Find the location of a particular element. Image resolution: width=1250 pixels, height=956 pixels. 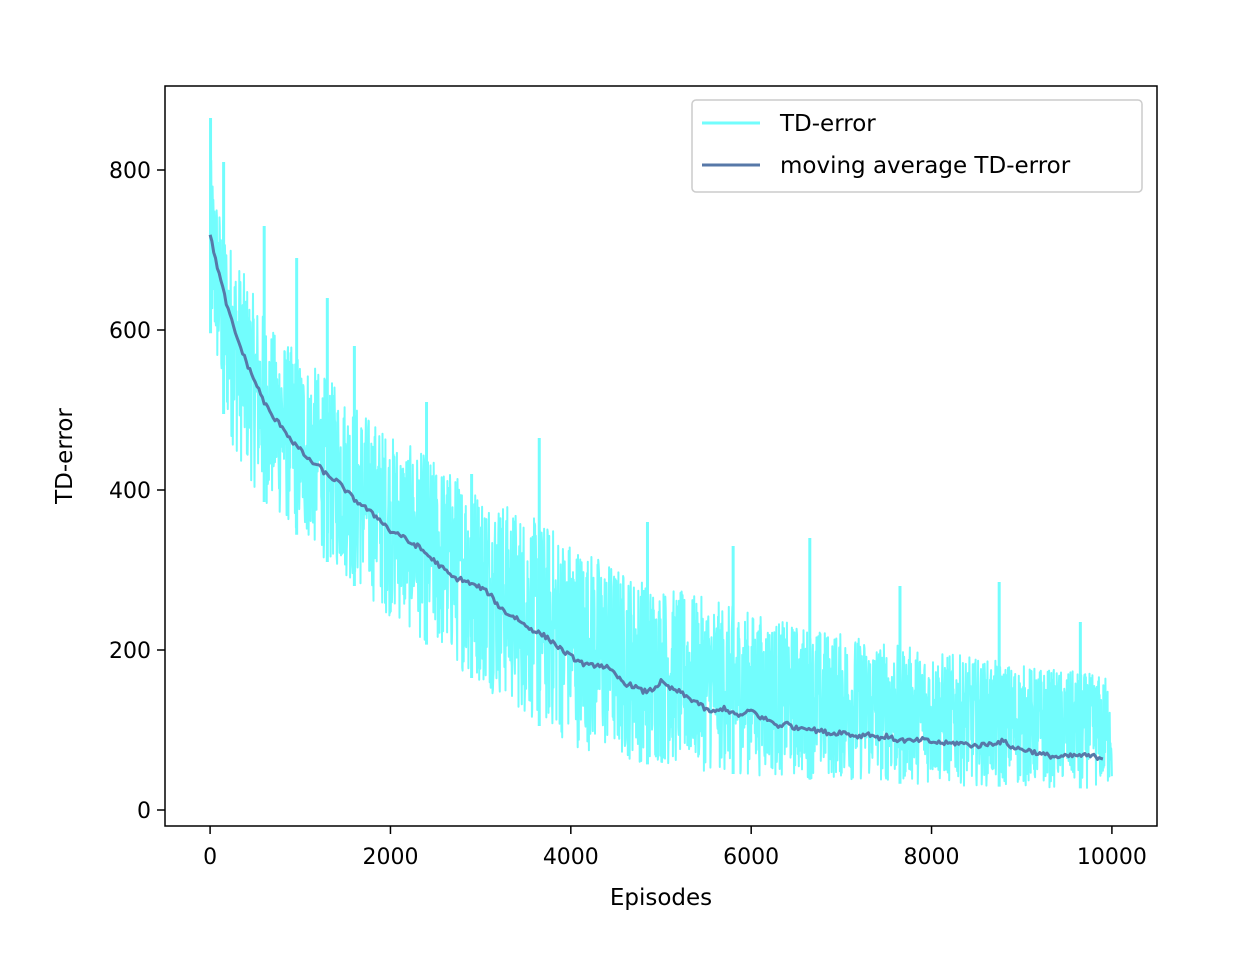

x-axis-label: Episodes is located at coordinates (661, 898).